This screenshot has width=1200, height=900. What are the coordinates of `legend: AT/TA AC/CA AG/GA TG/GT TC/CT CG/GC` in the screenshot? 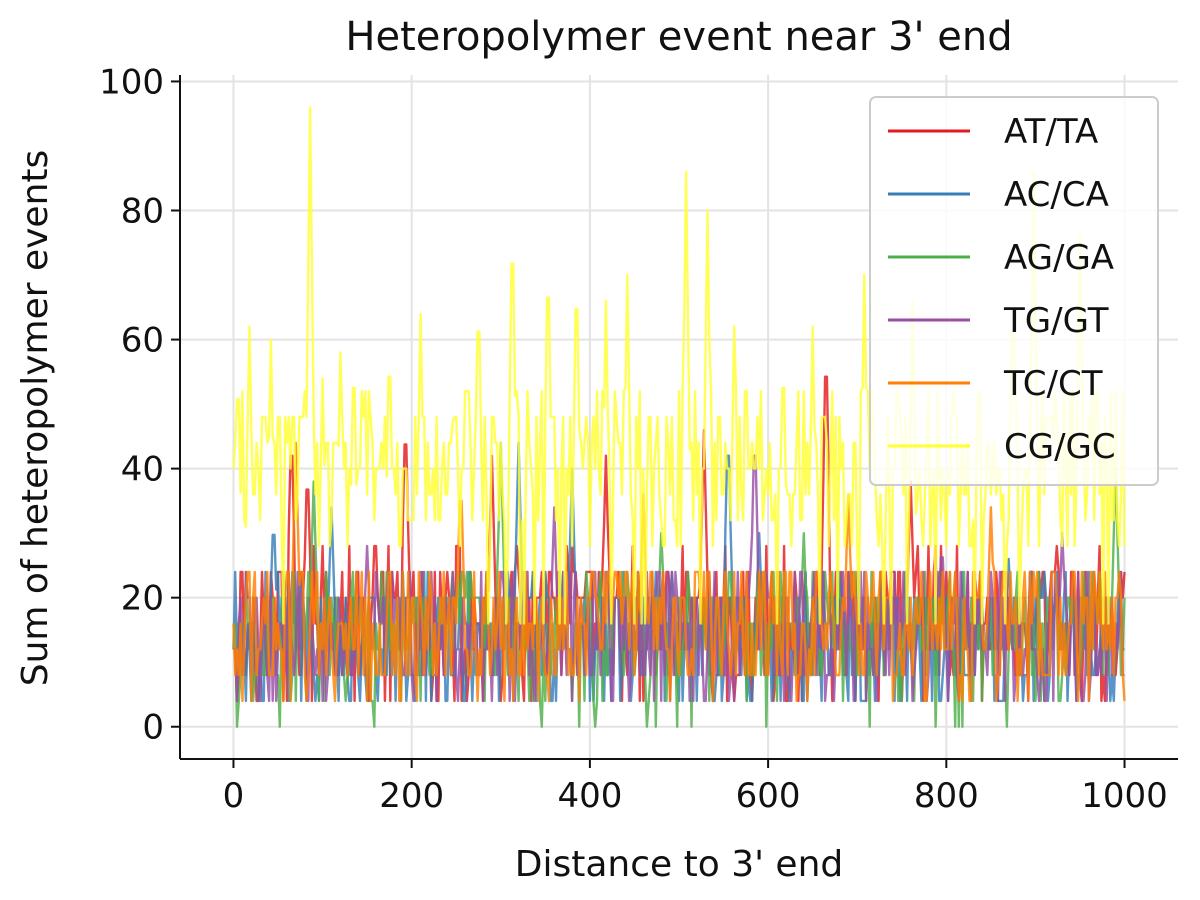 It's located at (1014, 291).